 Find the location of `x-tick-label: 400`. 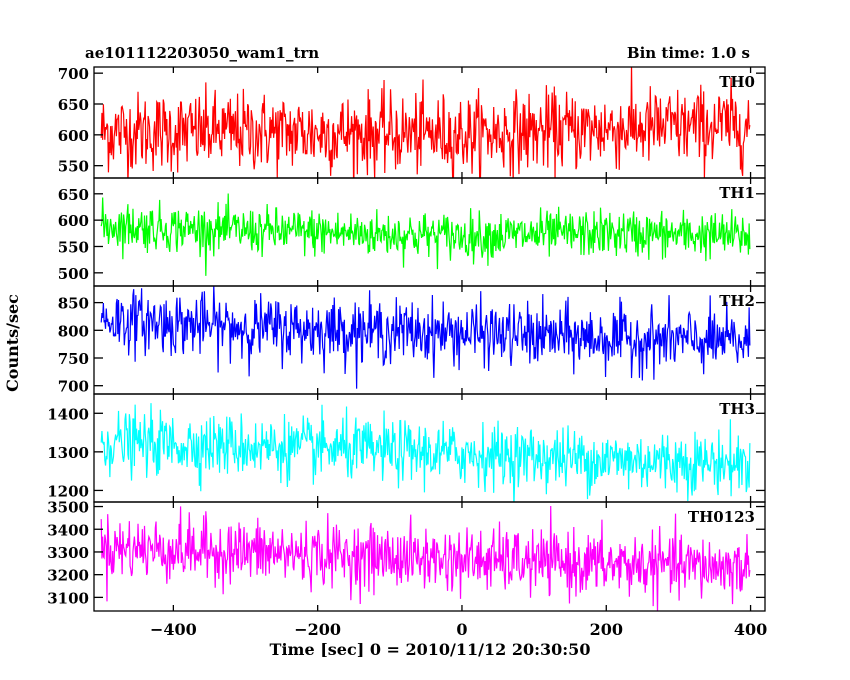

x-tick-label: 400 is located at coordinates (750, 629).